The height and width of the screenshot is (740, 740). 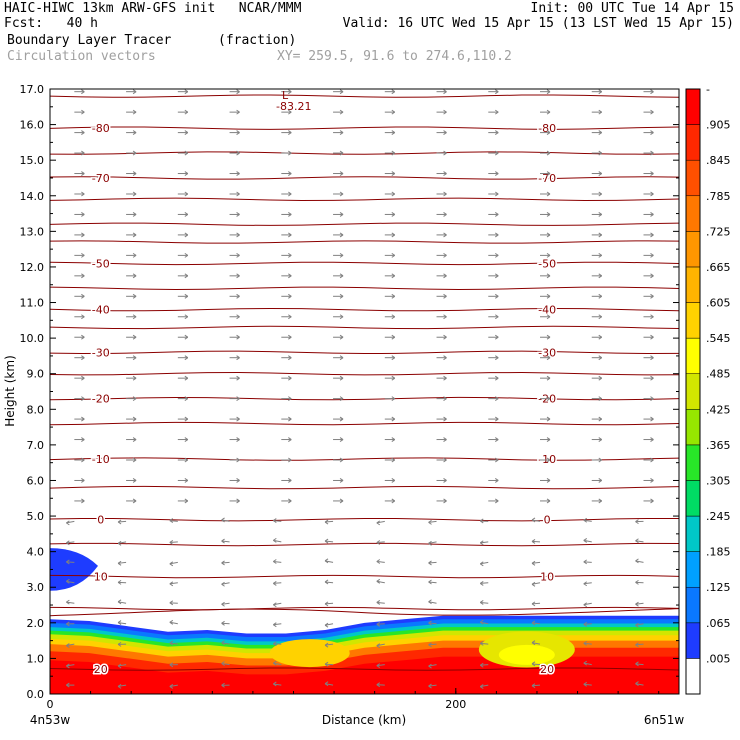 I want to click on x-axis-label: Distance (km), so click(x=364, y=720).